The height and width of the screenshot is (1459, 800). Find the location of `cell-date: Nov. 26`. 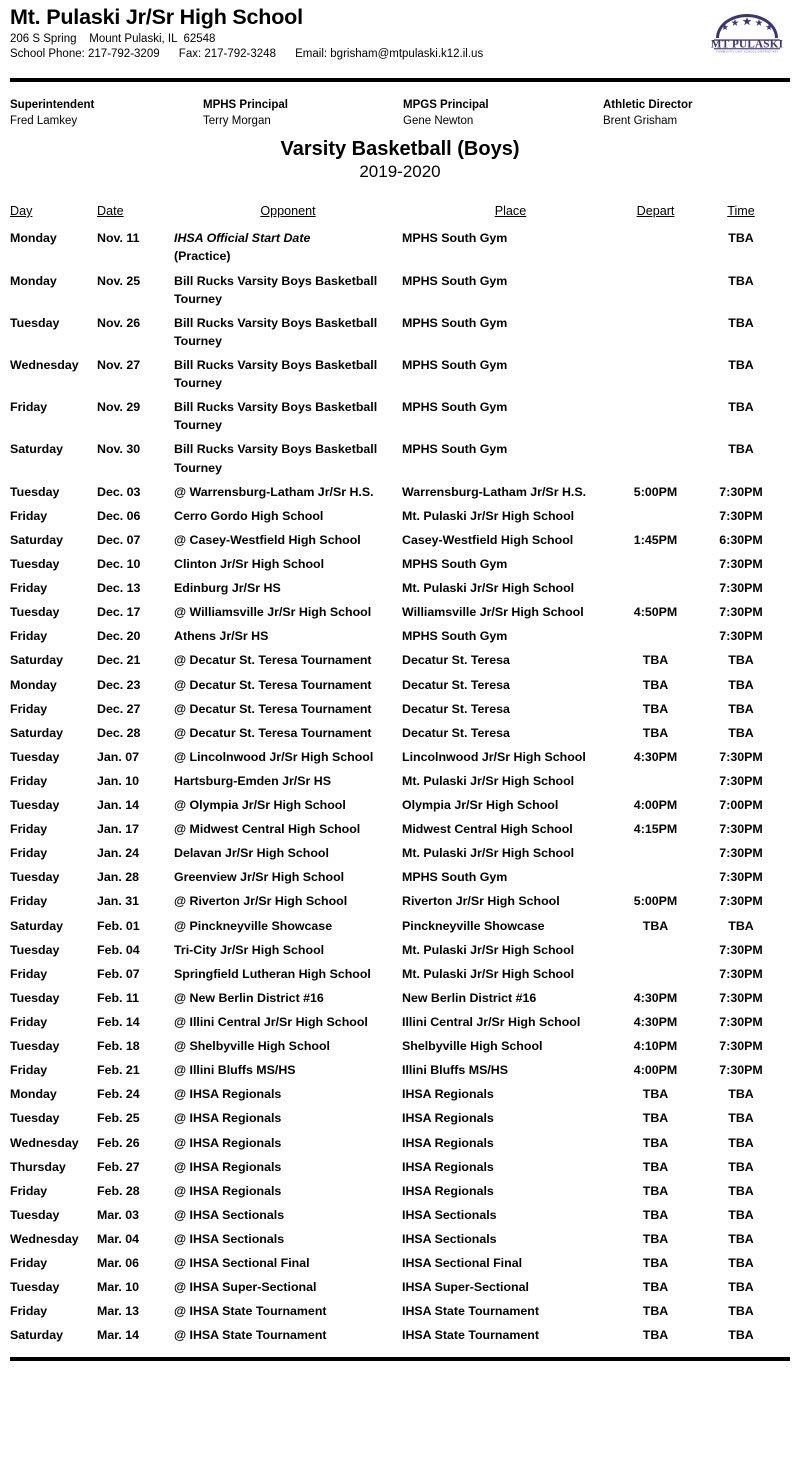

cell-date: Nov. 26 is located at coordinates (119, 322).